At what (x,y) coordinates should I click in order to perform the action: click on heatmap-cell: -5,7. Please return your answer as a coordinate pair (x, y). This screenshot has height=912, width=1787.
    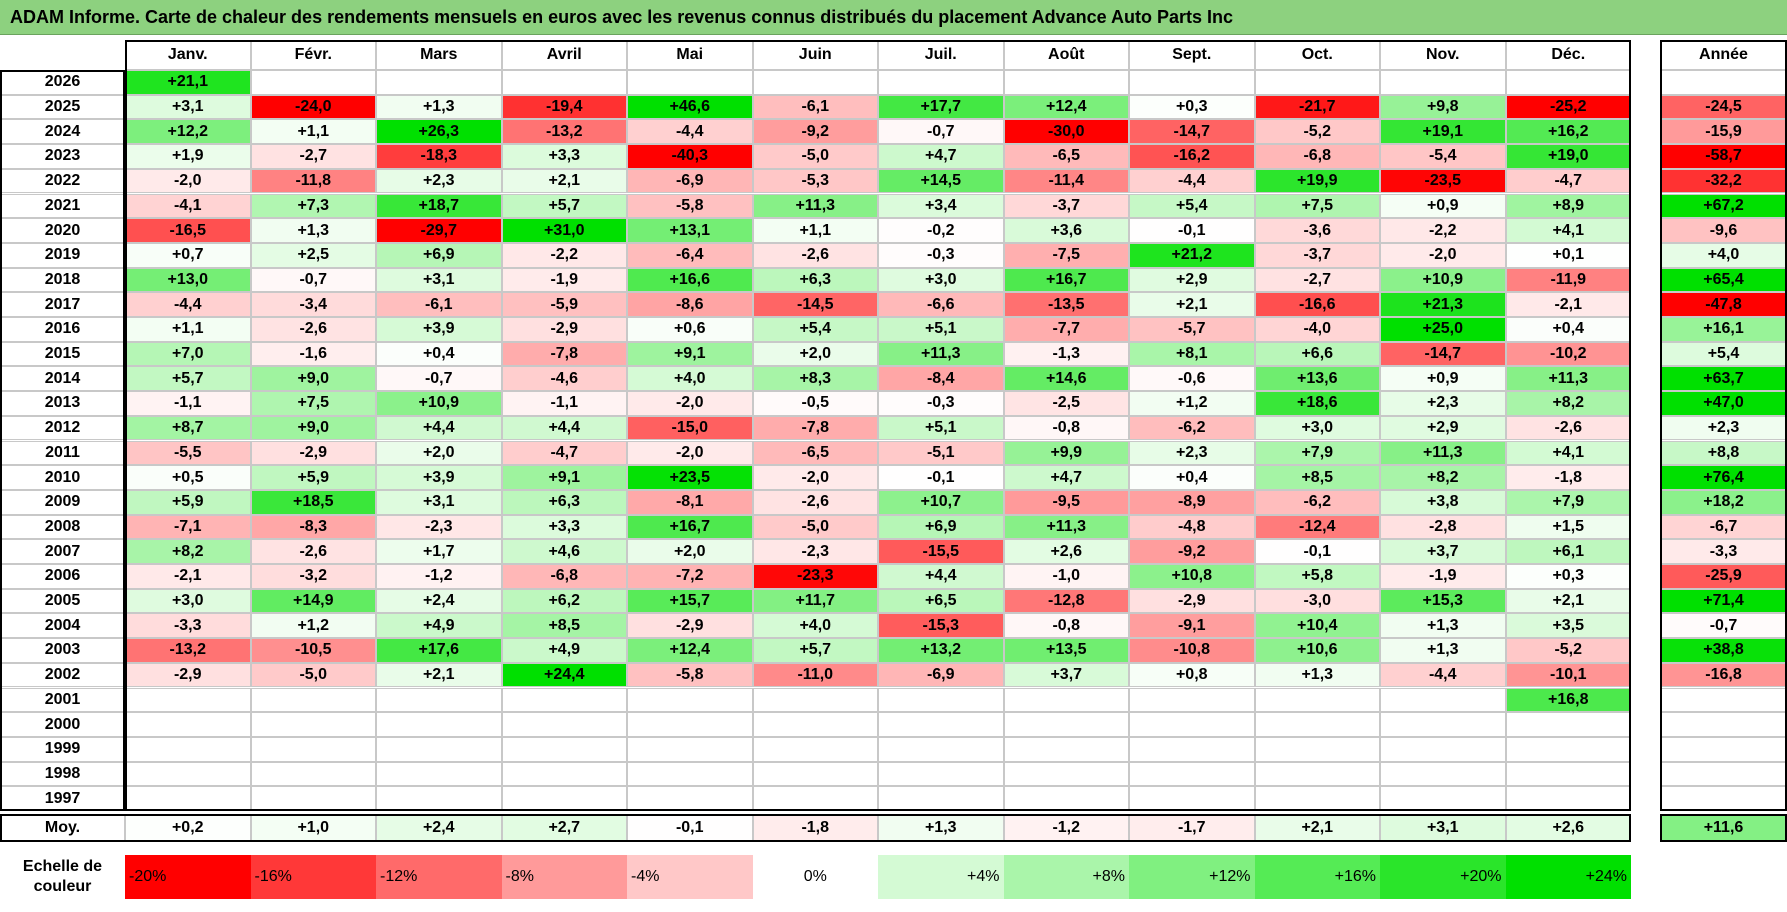
    Looking at the image, I should click on (1192, 329).